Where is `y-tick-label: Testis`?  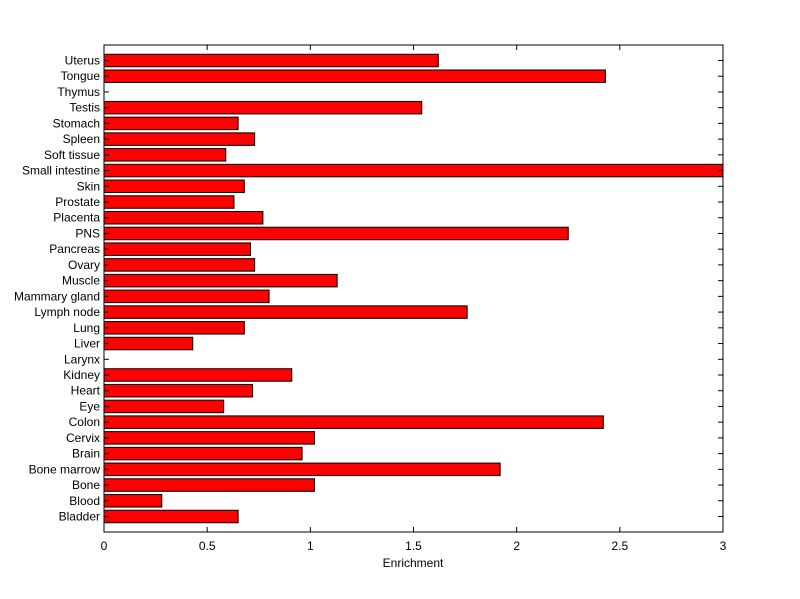 y-tick-label: Testis is located at coordinates (84, 108).